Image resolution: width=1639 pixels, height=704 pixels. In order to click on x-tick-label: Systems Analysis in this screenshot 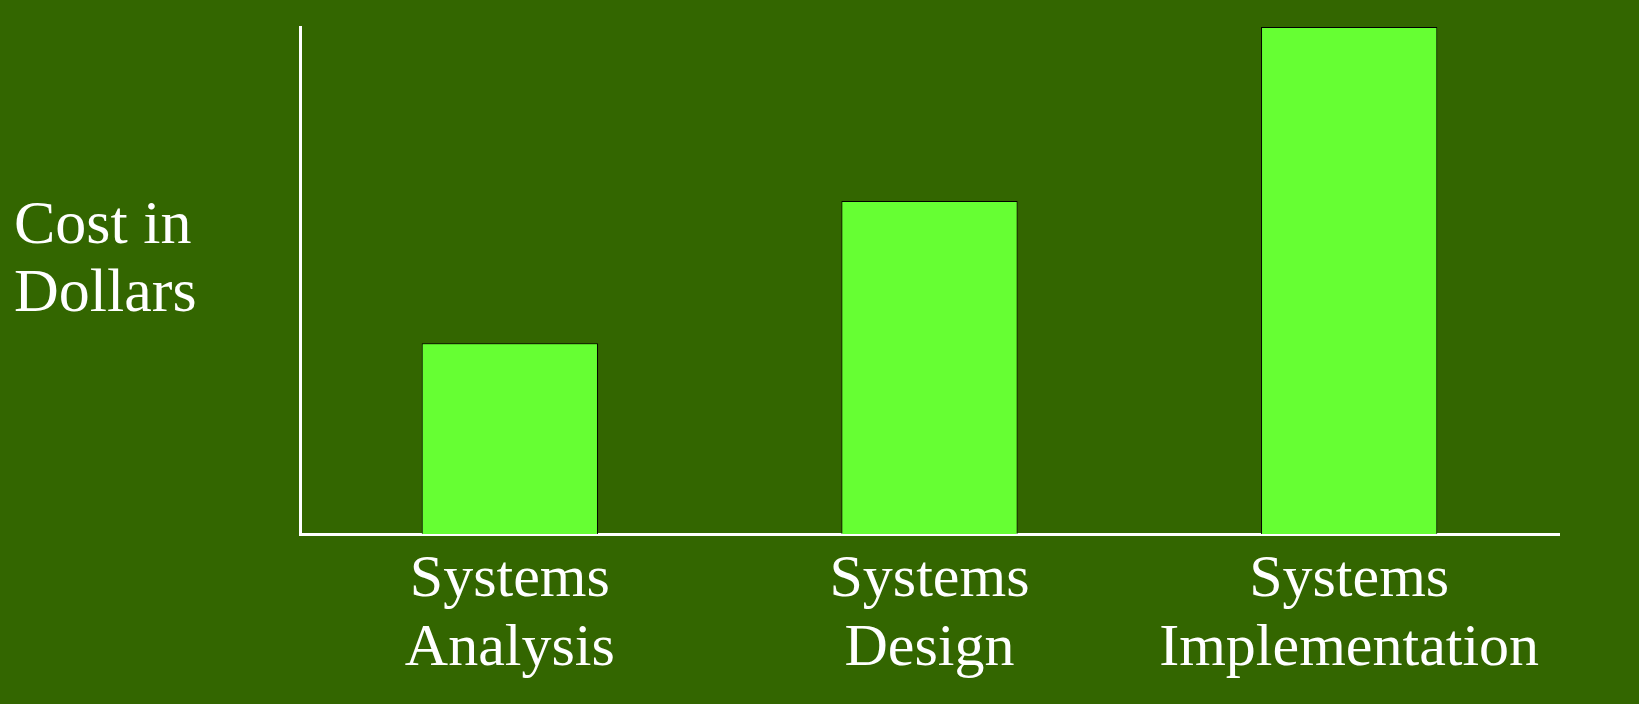, I will do `click(509, 611)`.